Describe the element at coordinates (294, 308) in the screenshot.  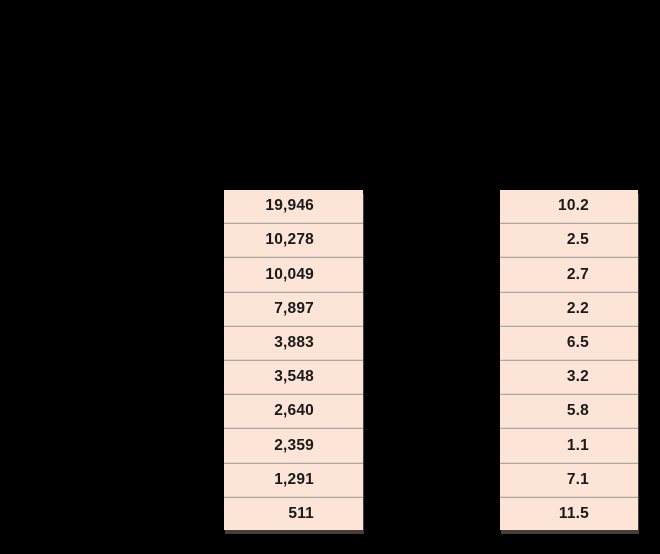
I see `table-cell: 7,897` at that location.